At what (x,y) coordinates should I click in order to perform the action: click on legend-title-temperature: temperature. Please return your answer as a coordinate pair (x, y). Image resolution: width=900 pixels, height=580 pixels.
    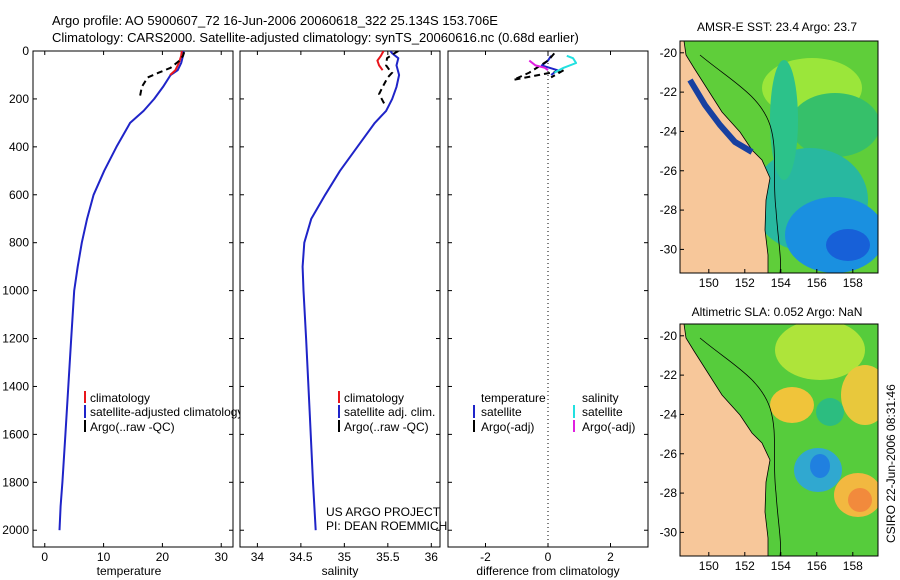
    Looking at the image, I should click on (513, 398).